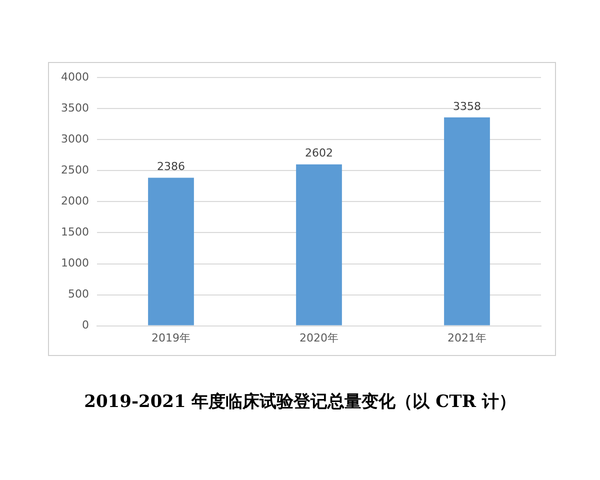 This screenshot has height=480, width=600. Describe the element at coordinates (74, 107) in the screenshot. I see `y-tick-label: 3500` at that location.